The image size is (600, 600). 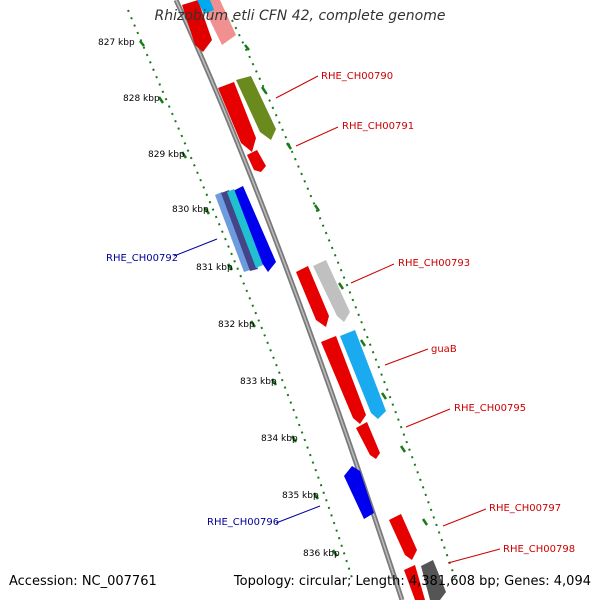 I want to click on kbp-label: 829 kbp, so click(x=166, y=155).